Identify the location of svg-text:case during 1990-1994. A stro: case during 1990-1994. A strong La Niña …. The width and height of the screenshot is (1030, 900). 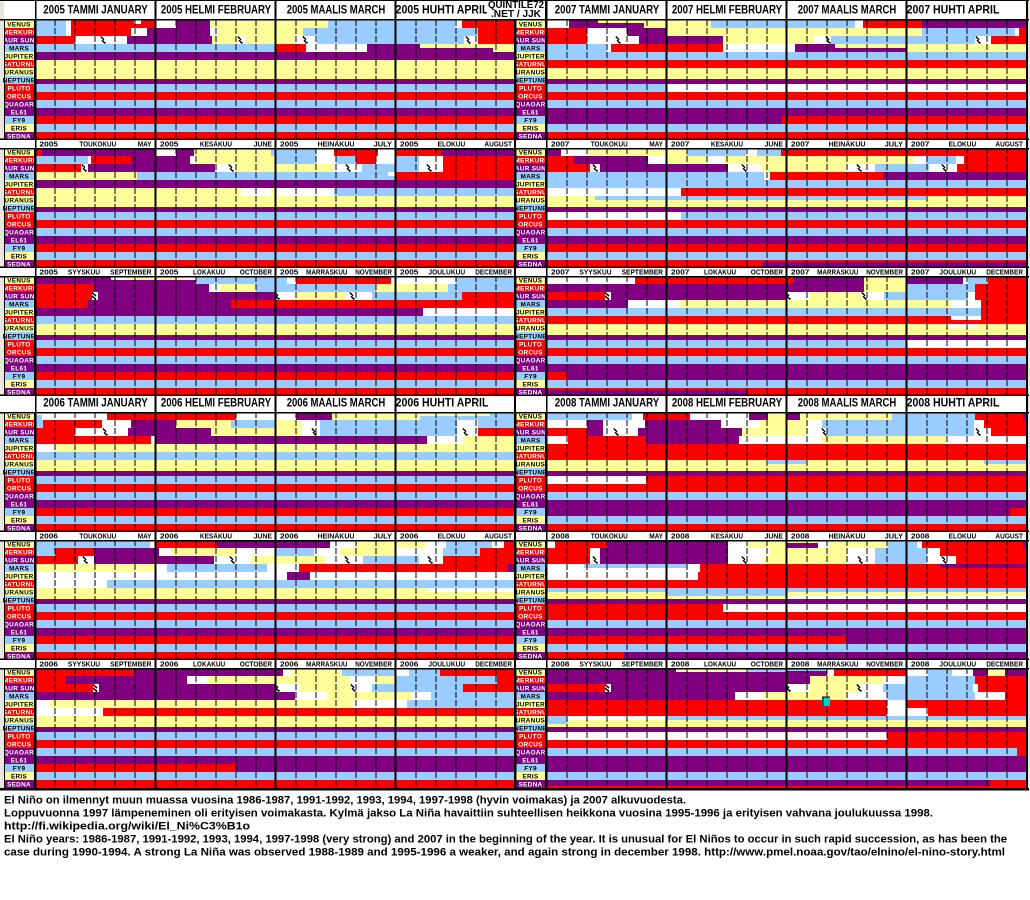
(504, 853).